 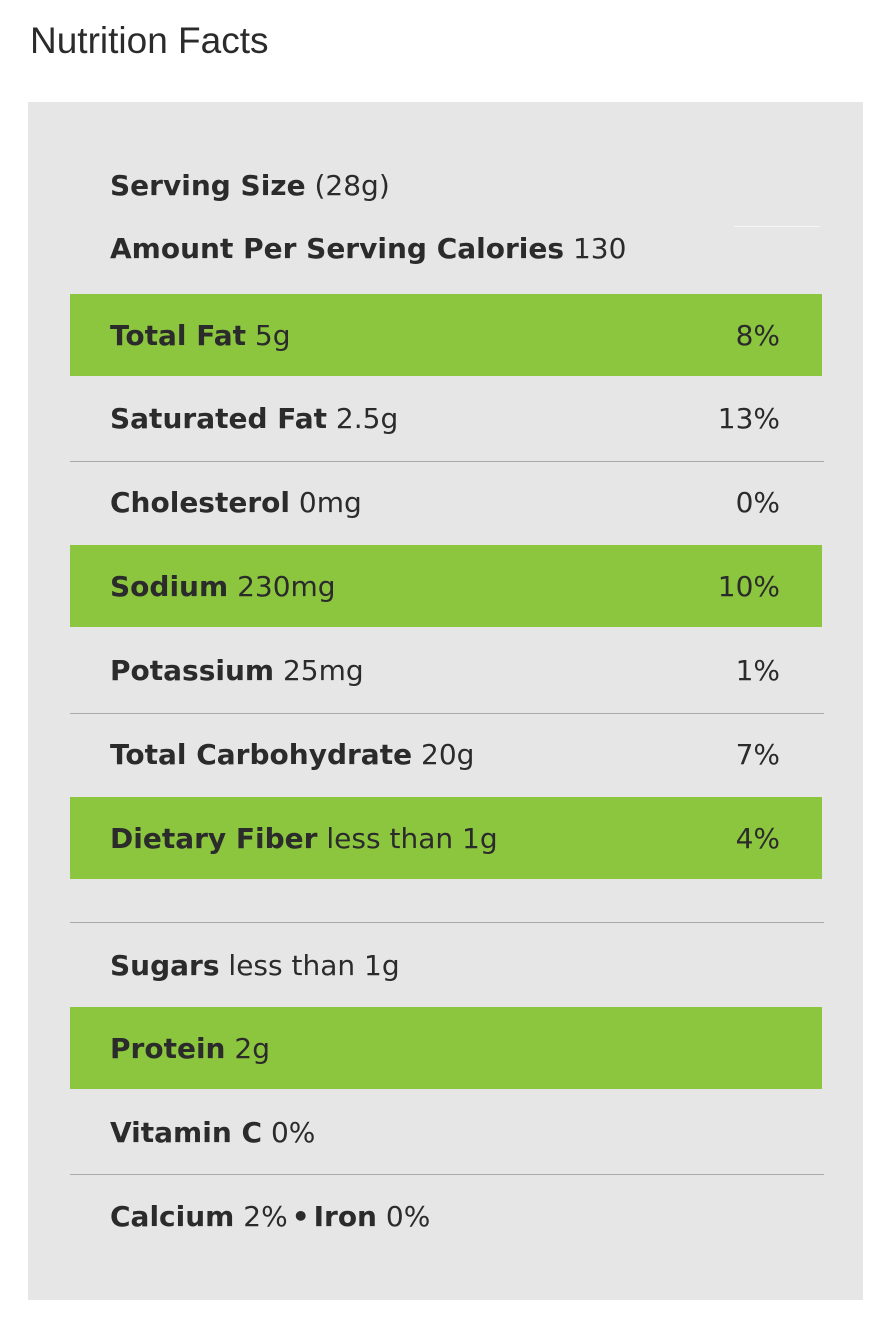 I want to click on nutrient-name: Total Carbohydrate, so click(x=261, y=754).